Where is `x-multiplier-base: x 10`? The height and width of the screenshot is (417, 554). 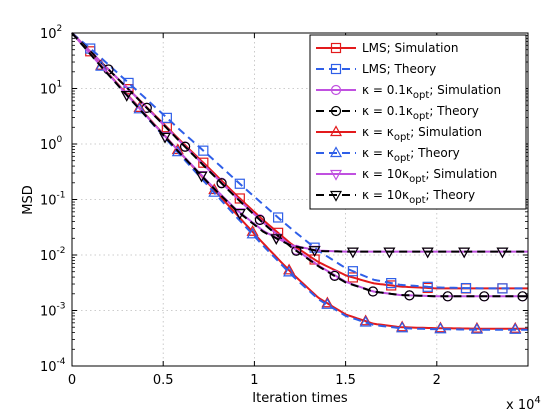 x-multiplier-base: x 10 is located at coordinates (520, 405).